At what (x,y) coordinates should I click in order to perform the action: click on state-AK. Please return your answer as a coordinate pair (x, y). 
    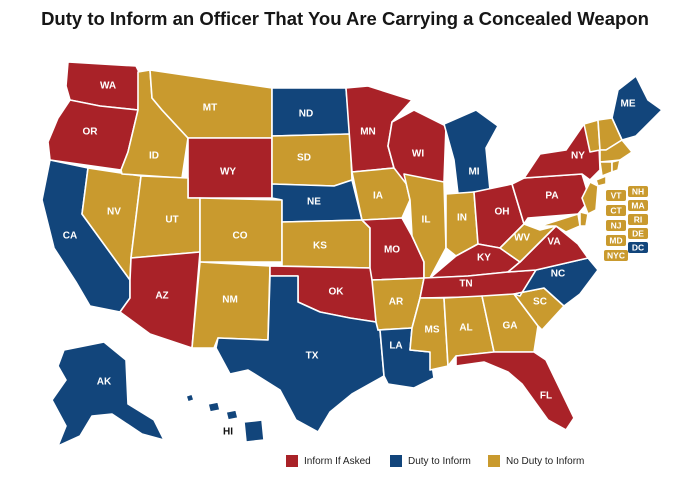
    Looking at the image, I should click on (108, 394).